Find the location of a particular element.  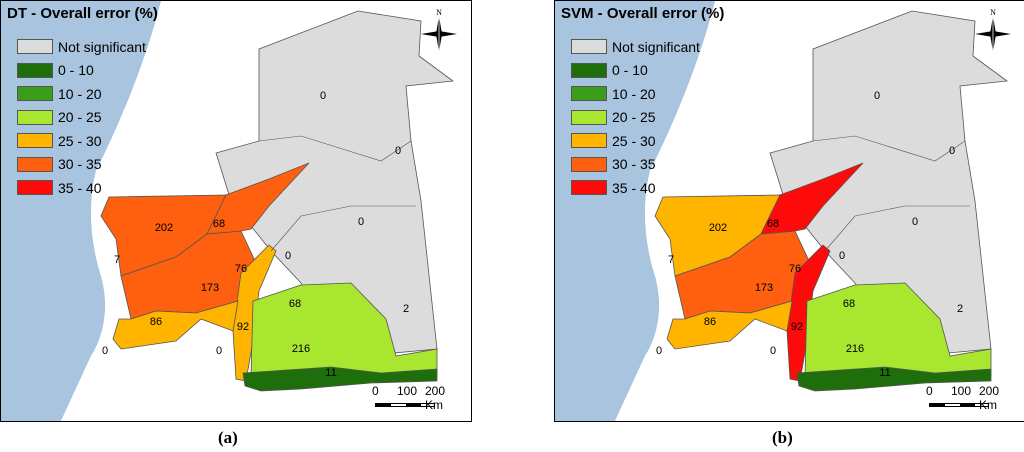

map-title: SVM - Overall error (%) is located at coordinates (643, 13).